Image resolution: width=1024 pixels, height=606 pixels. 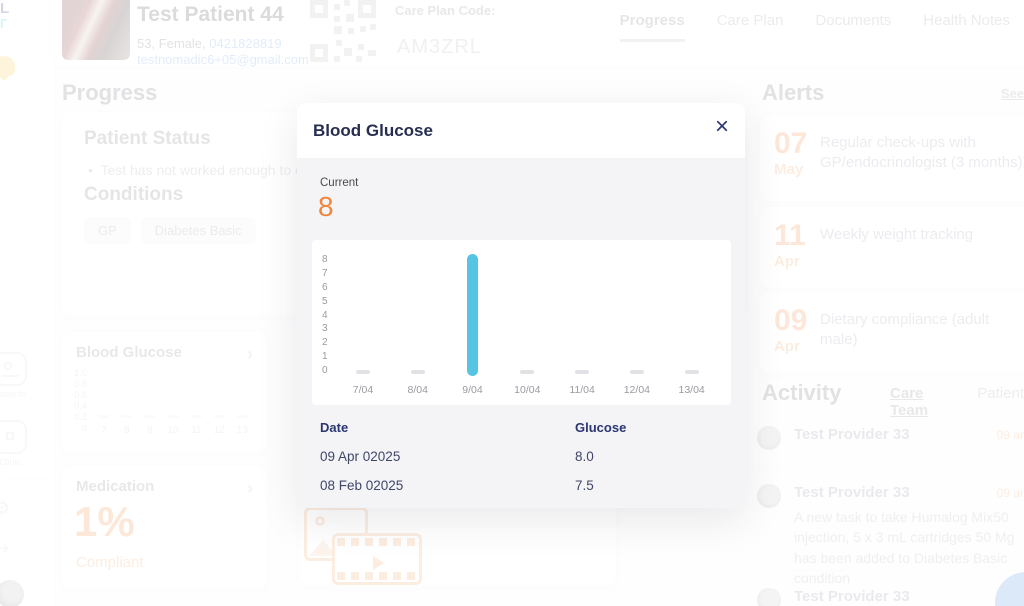 What do you see at coordinates (521, 130) in the screenshot?
I see `modal-header: Blood Glucose ×` at bounding box center [521, 130].